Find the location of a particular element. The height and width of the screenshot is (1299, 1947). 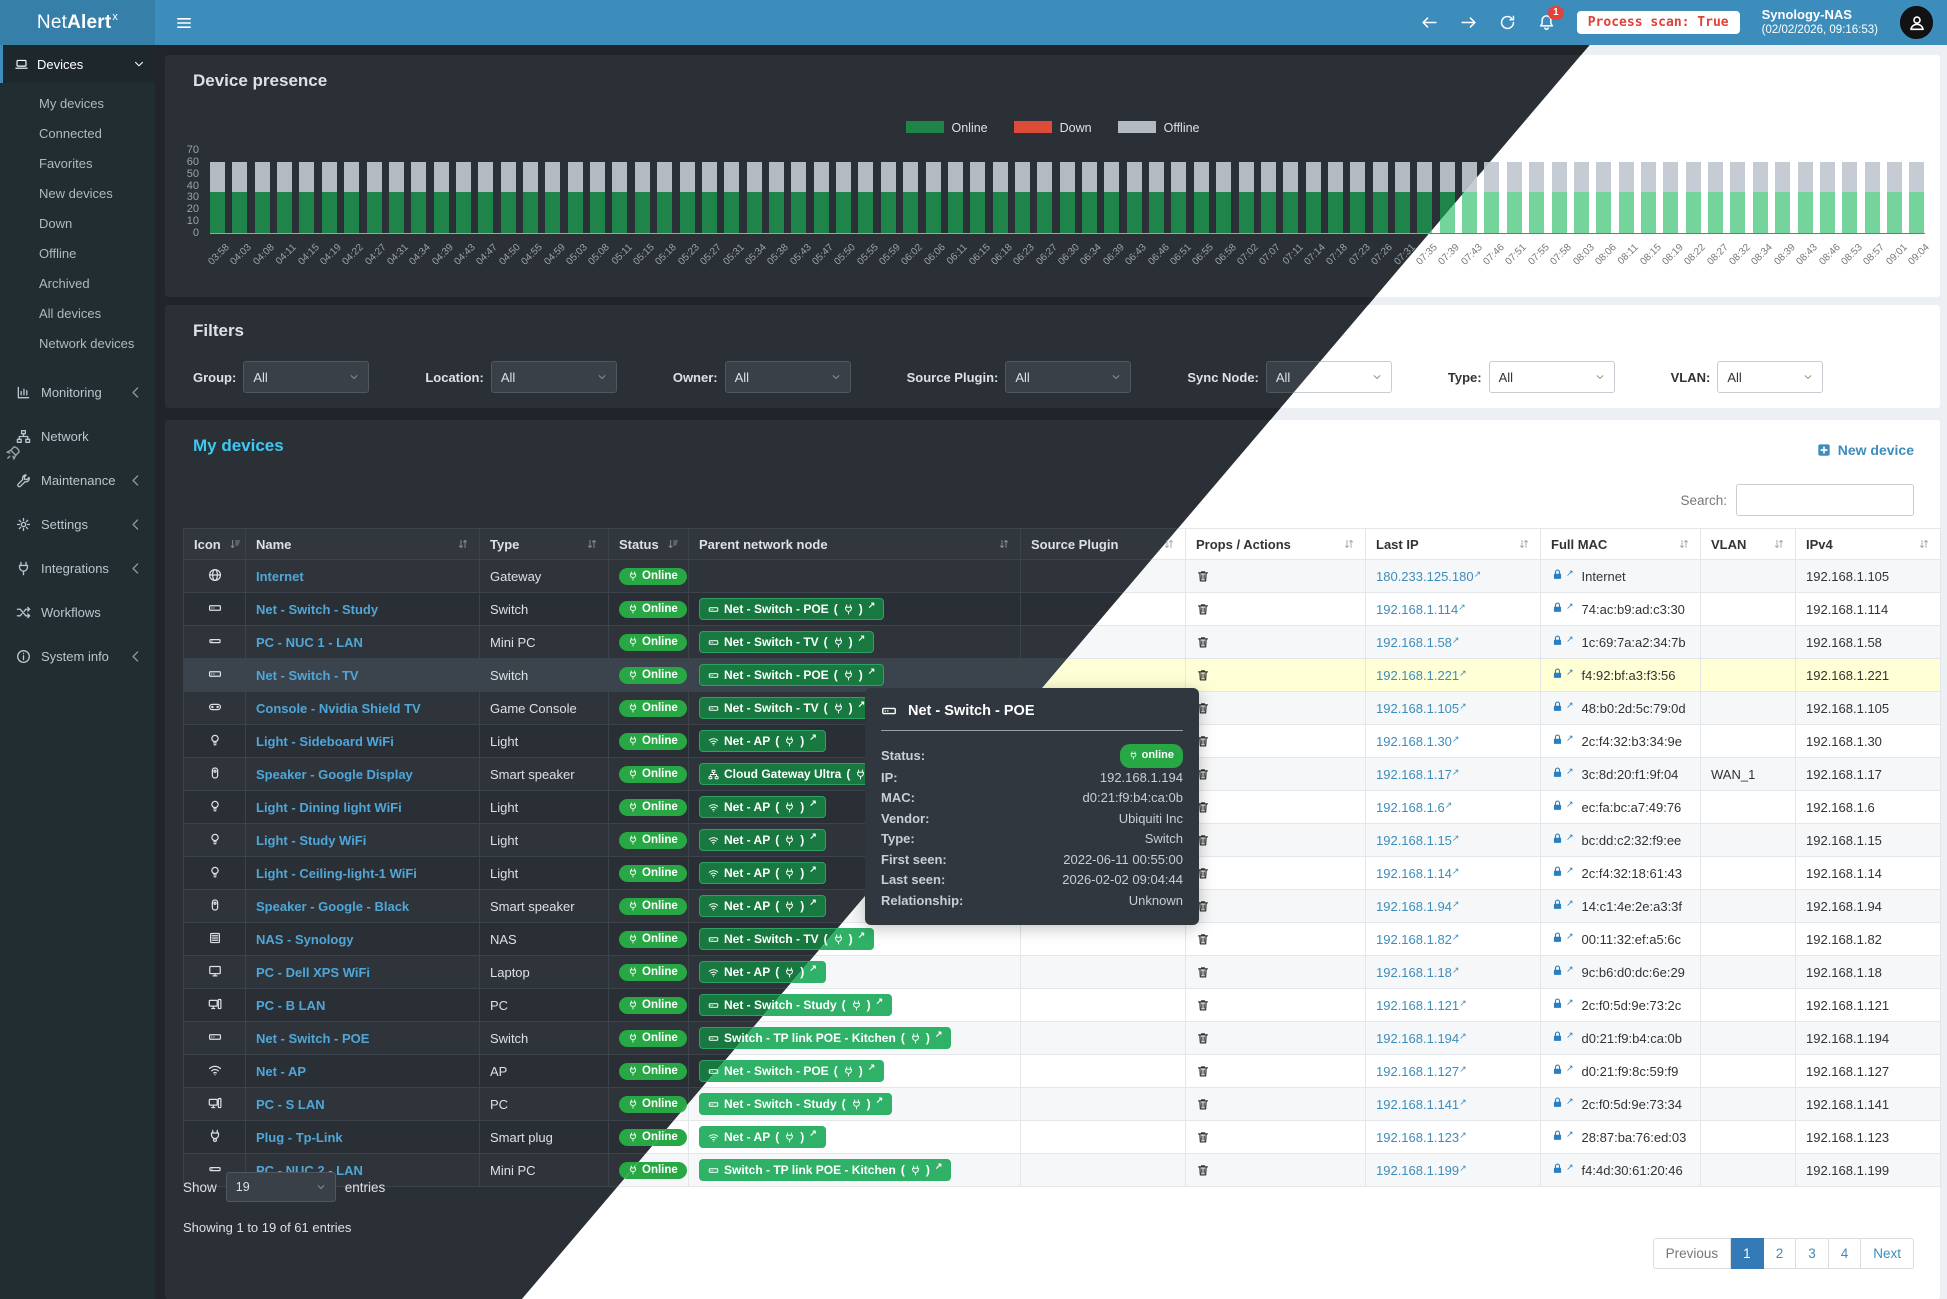

device-name-link: Console - Nvidia Shield TV is located at coordinates (338, 708).